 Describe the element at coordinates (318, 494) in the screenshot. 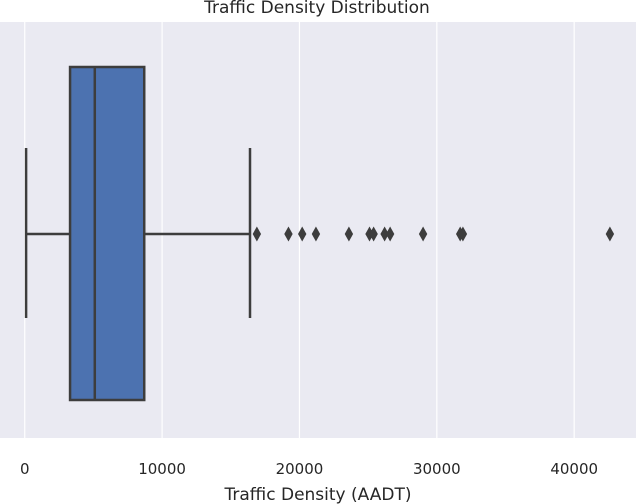

I see `x-axis-label: Traffic Density (AADT)` at that location.